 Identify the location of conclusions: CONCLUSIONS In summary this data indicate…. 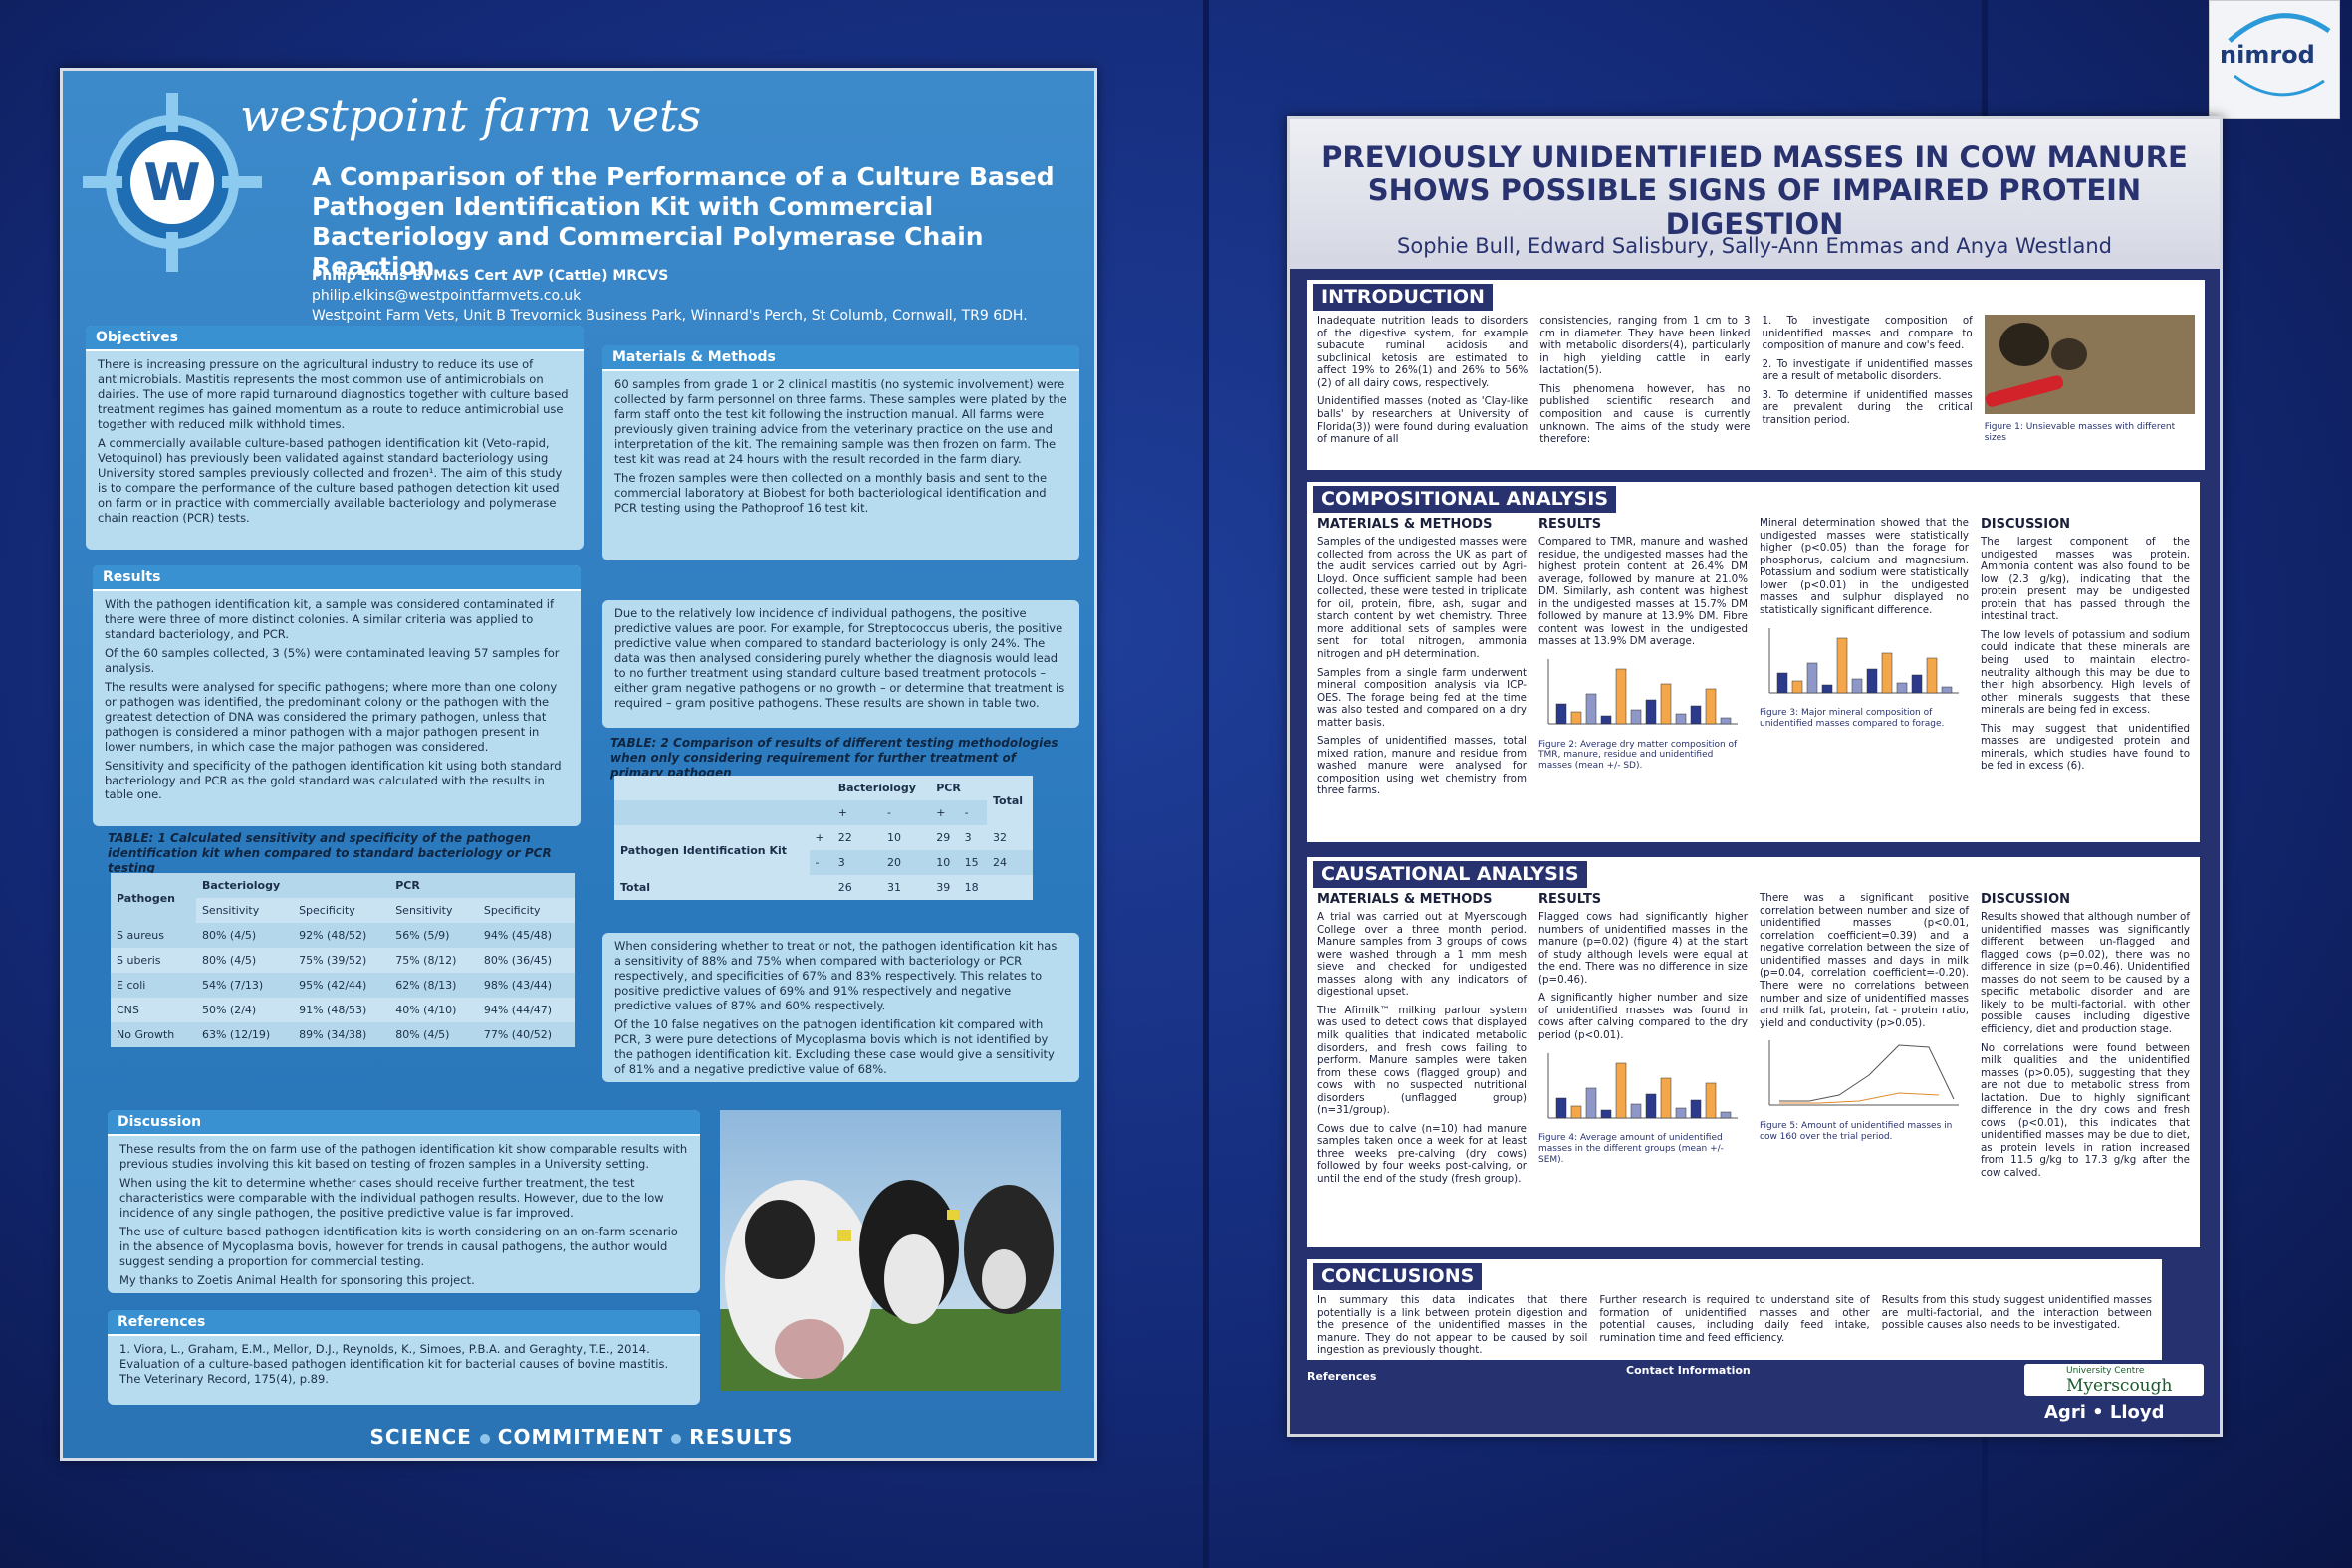
(1734, 1310).